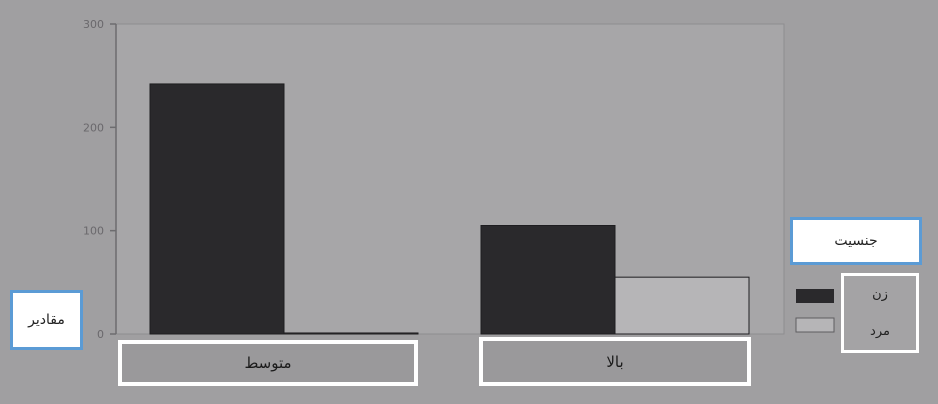 Image resolution: width=938 pixels, height=404 pixels. Describe the element at coordinates (615, 361) in the screenshot. I see `category-label-high: بالا` at that location.